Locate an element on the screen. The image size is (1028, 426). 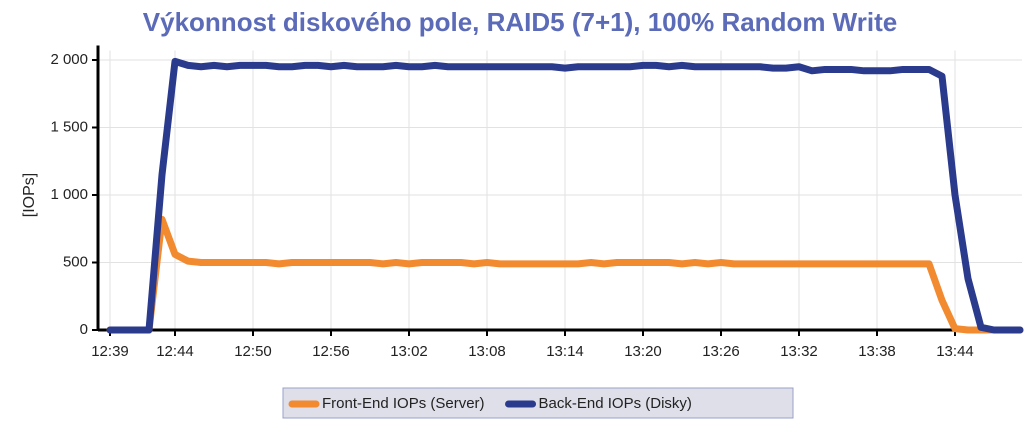
x-tick-label: 13:32 is located at coordinates (799, 351).